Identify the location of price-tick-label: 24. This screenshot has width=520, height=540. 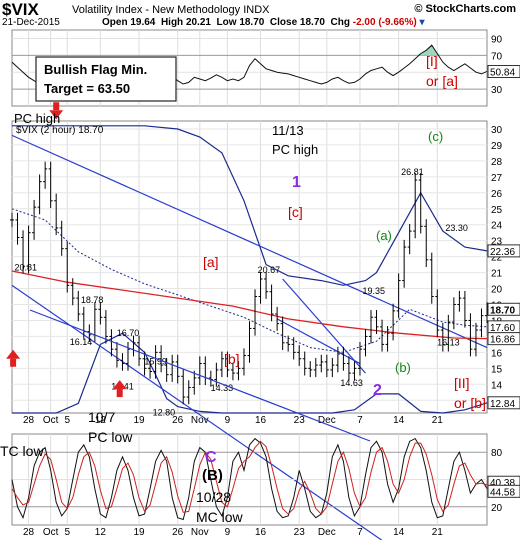
(497, 226).